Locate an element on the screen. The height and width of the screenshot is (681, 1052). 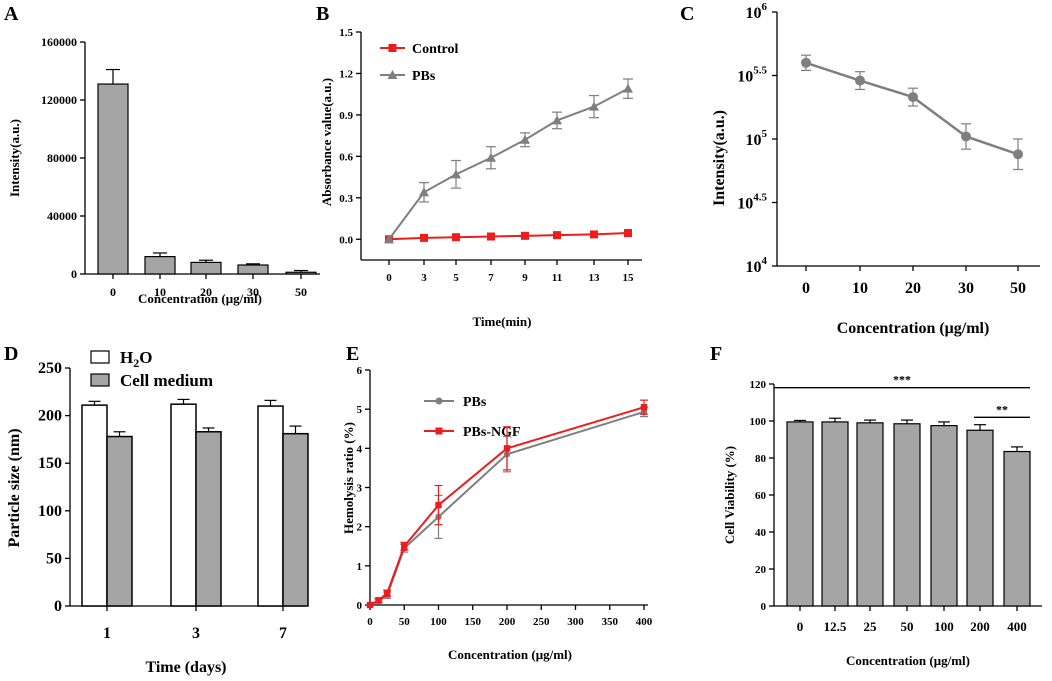
panel-e-xtick-label-8: 400 is located at coordinates (644, 622).